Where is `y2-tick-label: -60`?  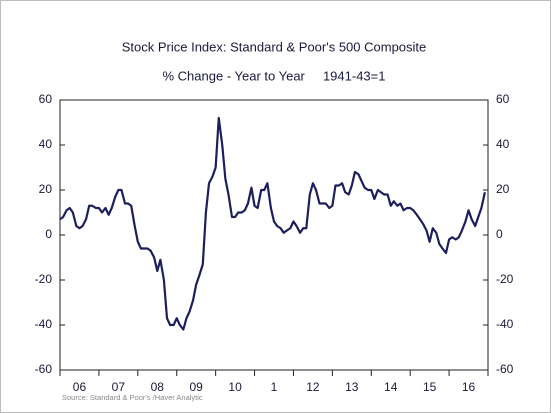 y2-tick-label: -60 is located at coordinates (505, 369).